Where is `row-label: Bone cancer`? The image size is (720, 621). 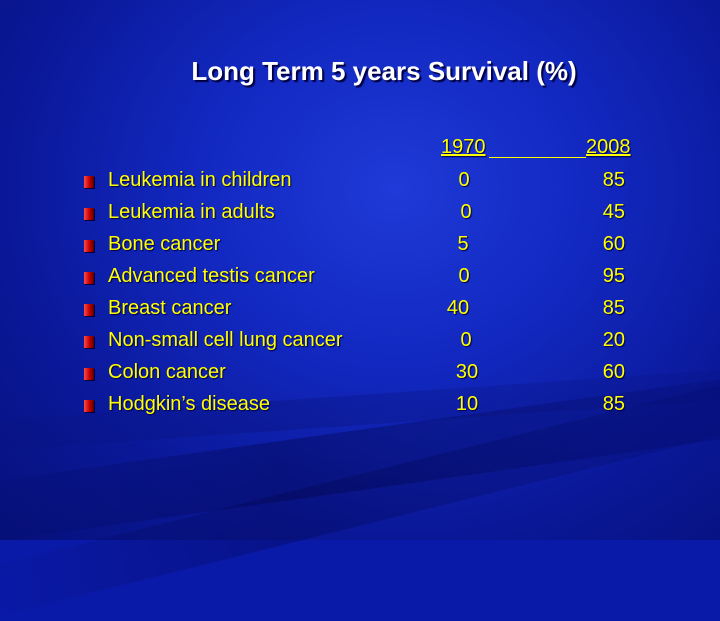 row-label: Bone cancer is located at coordinates (164, 244).